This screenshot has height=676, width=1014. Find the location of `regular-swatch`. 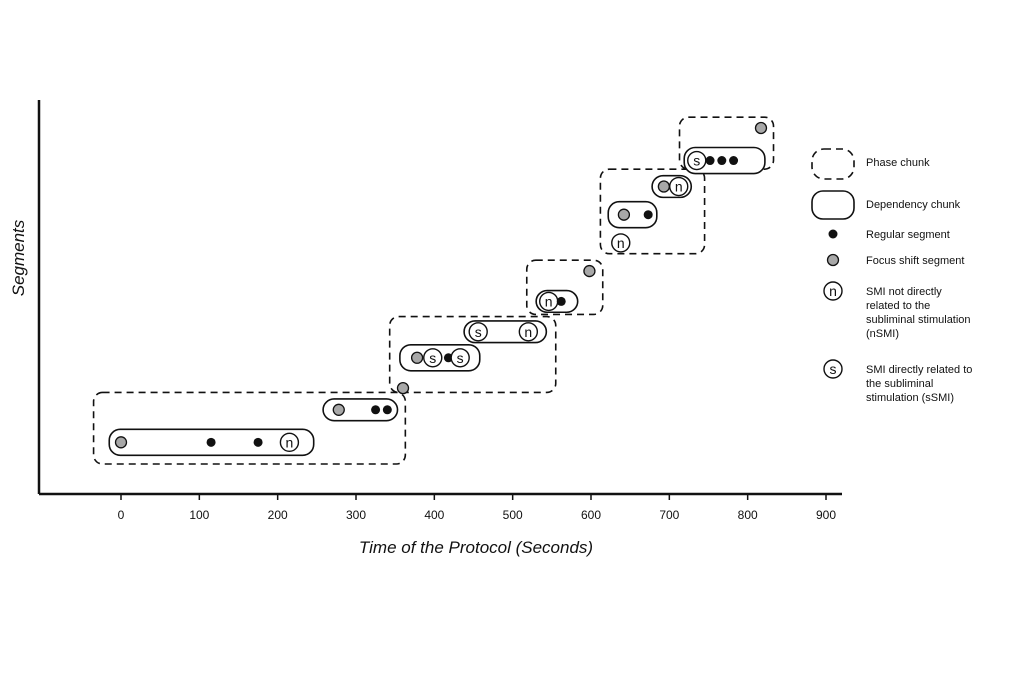

regular-swatch is located at coordinates (833, 234).